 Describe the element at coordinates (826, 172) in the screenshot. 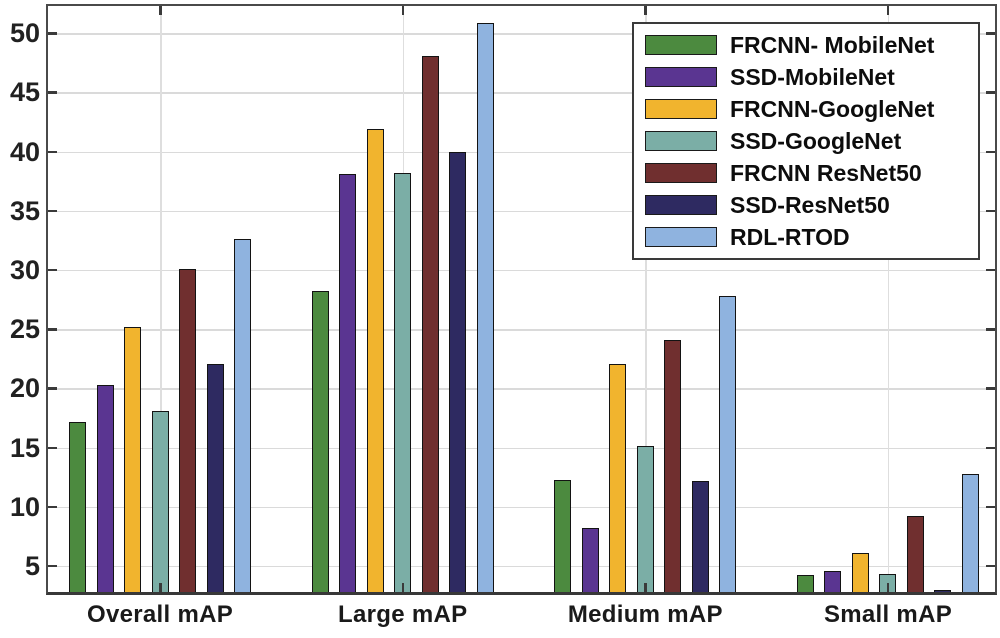

I see `legend-label: FRCNN ResNet50` at that location.